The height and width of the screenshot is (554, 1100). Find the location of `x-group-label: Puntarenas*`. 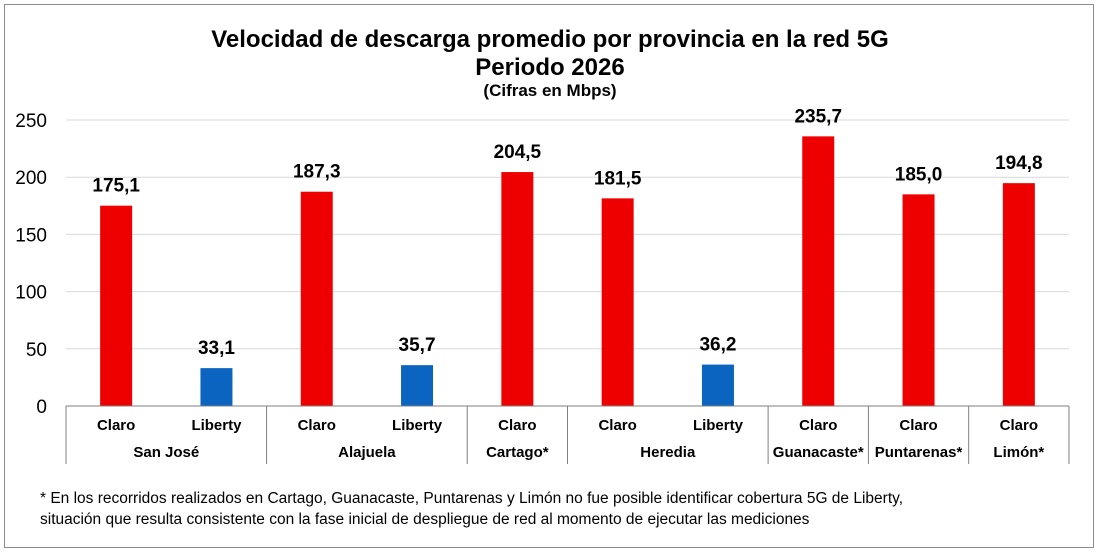

x-group-label: Puntarenas* is located at coordinates (919, 452).